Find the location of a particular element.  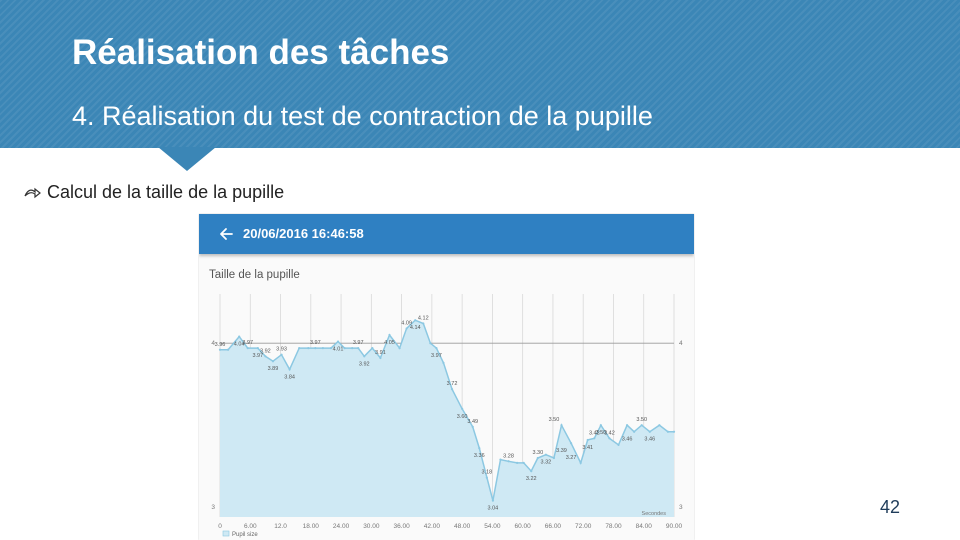

x-tick-label: 84.00 is located at coordinates (644, 526).